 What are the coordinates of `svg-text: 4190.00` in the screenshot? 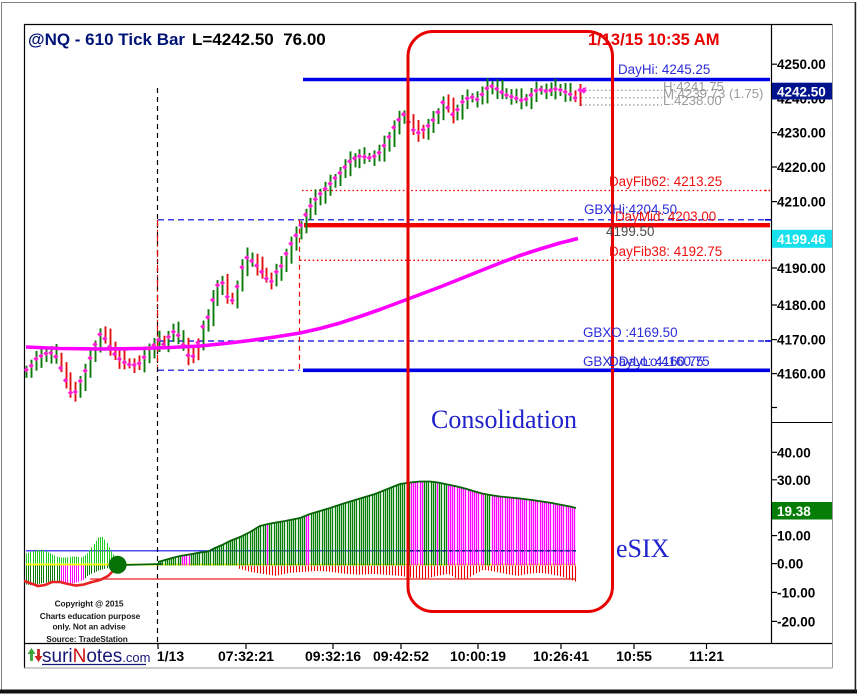 It's located at (801, 268).